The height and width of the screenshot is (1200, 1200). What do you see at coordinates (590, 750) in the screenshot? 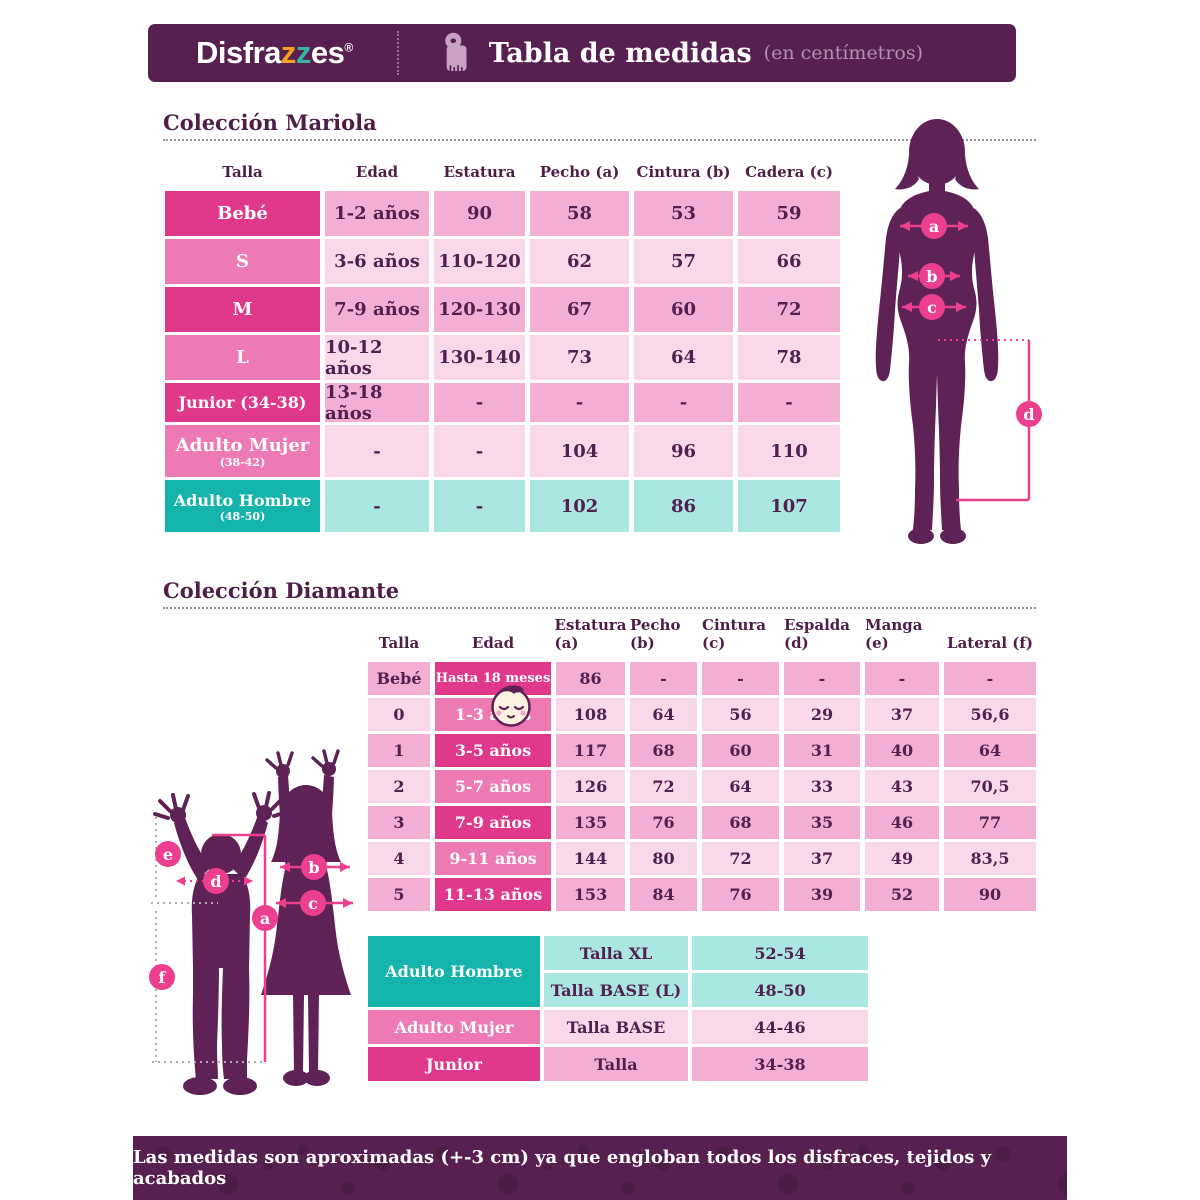
I see `table-cell: 117` at bounding box center [590, 750].